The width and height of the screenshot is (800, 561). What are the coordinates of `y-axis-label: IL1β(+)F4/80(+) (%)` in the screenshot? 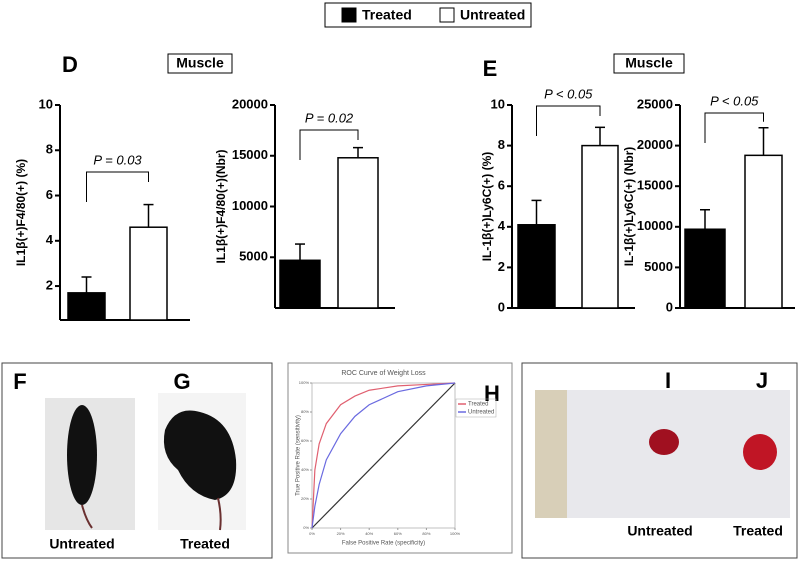 It's located at (21, 212).